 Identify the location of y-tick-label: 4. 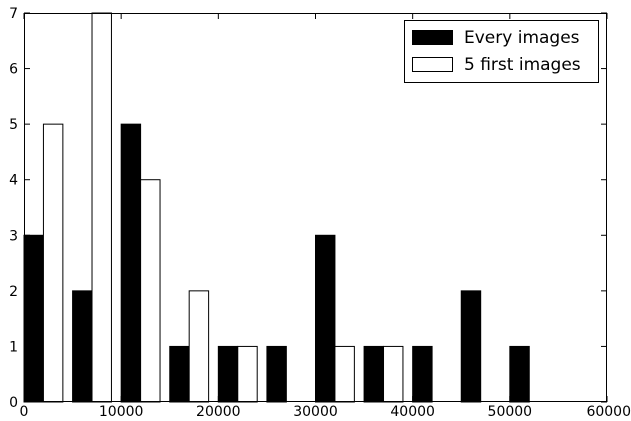
(13, 181).